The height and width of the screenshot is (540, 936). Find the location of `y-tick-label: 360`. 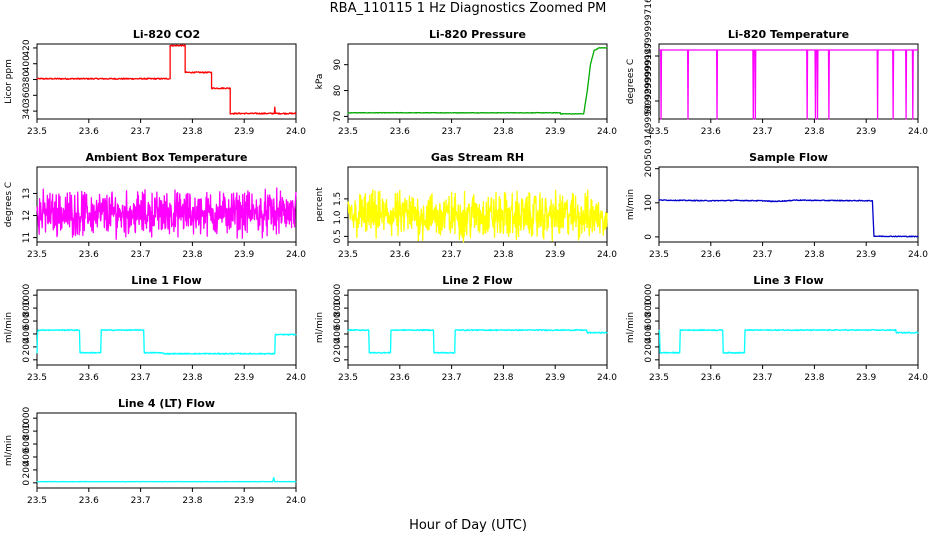

y-tick-label: 360 is located at coordinates (27, 94).